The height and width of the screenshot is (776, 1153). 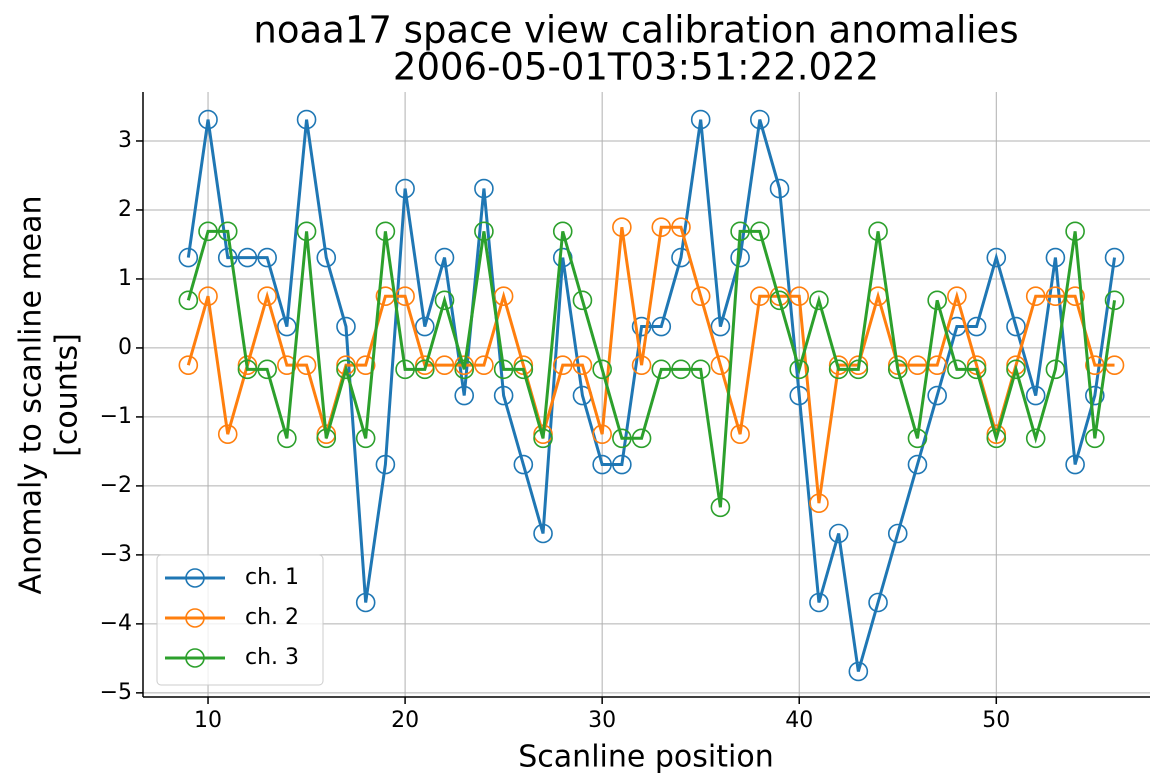 What do you see at coordinates (645, 757) in the screenshot?
I see `x-axis-label: Scanline position` at bounding box center [645, 757].